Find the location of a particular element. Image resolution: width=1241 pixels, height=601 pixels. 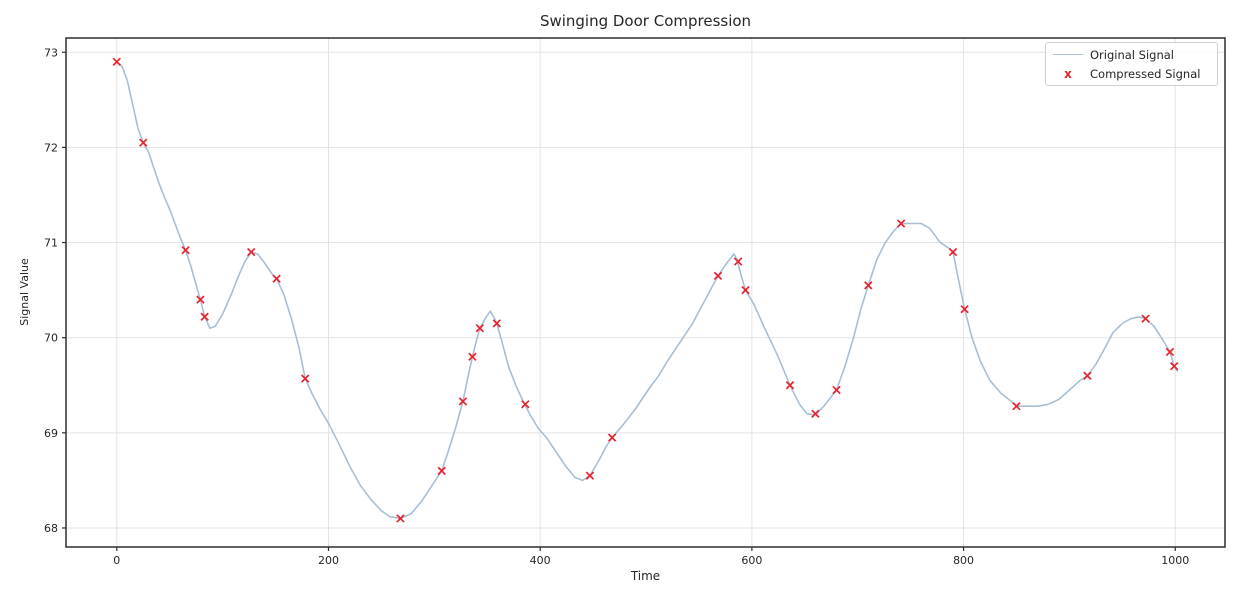

original-signal-line-icon is located at coordinates (1068, 54).